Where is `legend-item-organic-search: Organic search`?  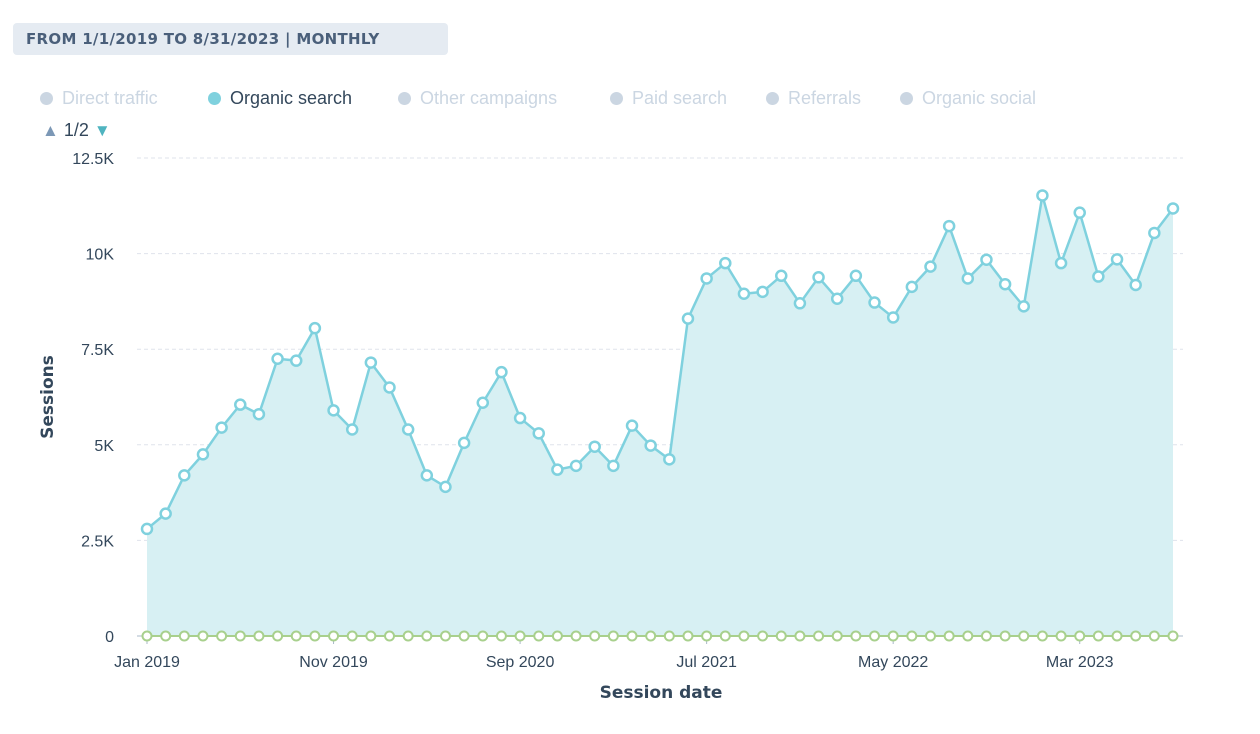
legend-item-organic-search: Organic search is located at coordinates (280, 98).